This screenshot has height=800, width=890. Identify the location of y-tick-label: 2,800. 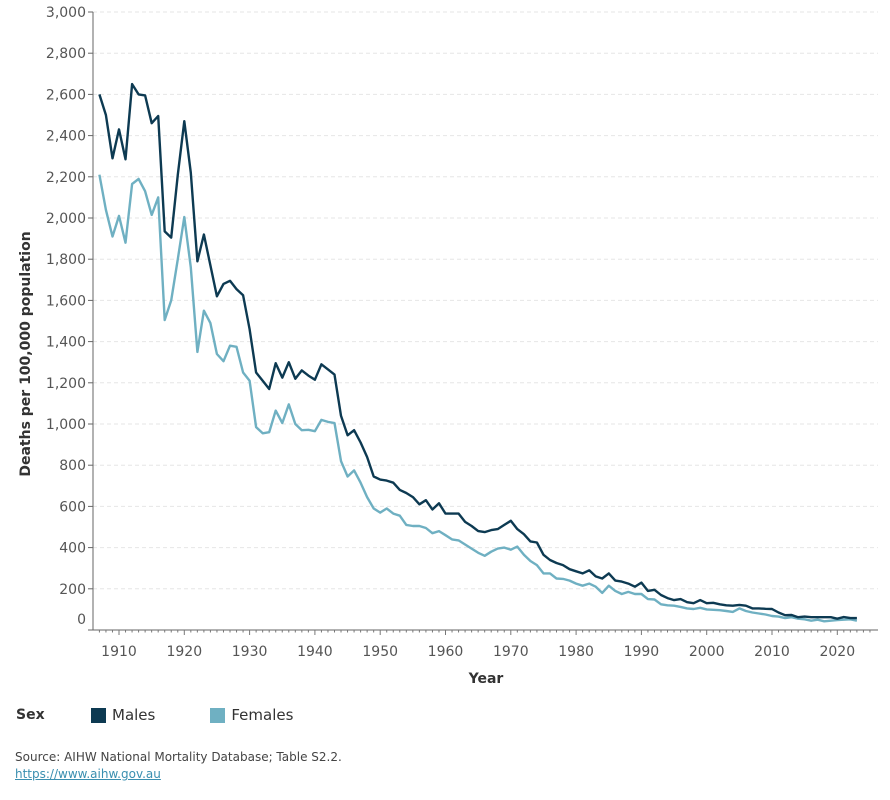
(66, 54).